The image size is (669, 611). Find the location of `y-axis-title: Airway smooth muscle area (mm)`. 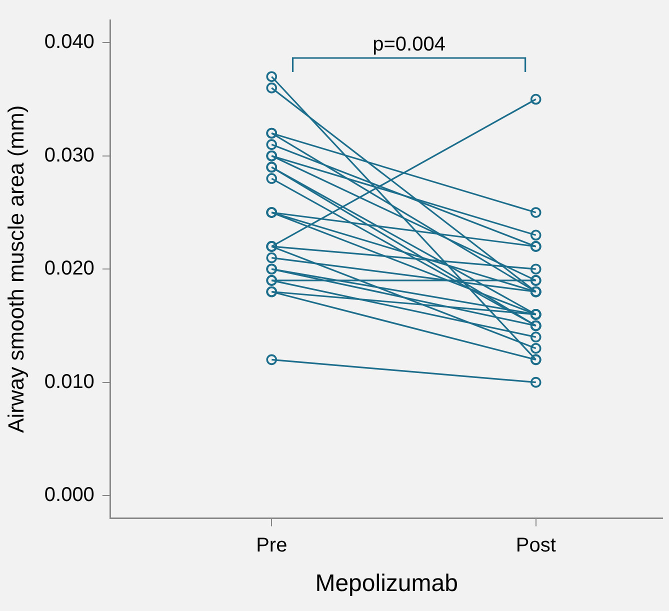

y-axis-title: Airway smooth muscle area (mm) is located at coordinates (15, 269).